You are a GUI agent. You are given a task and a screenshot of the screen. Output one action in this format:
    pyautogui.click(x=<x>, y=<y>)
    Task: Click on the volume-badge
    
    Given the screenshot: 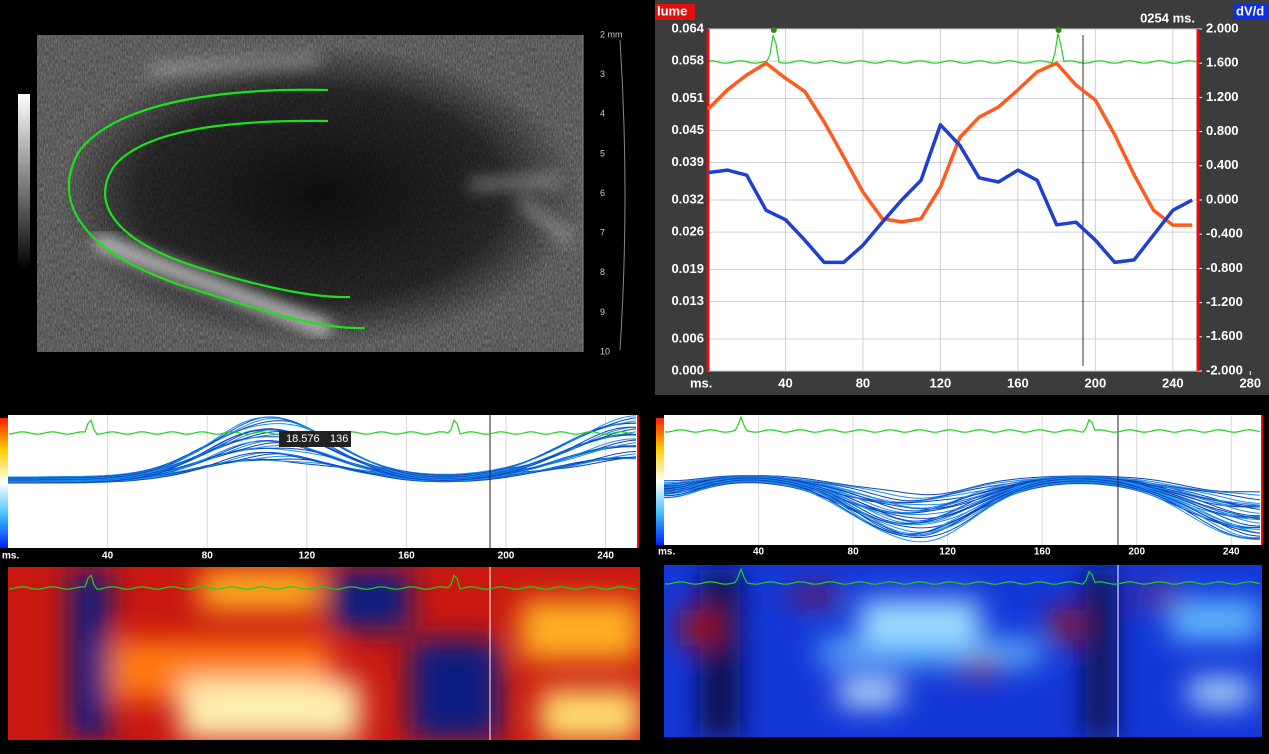 What is the action you would take?
    pyautogui.click(x=675, y=12)
    